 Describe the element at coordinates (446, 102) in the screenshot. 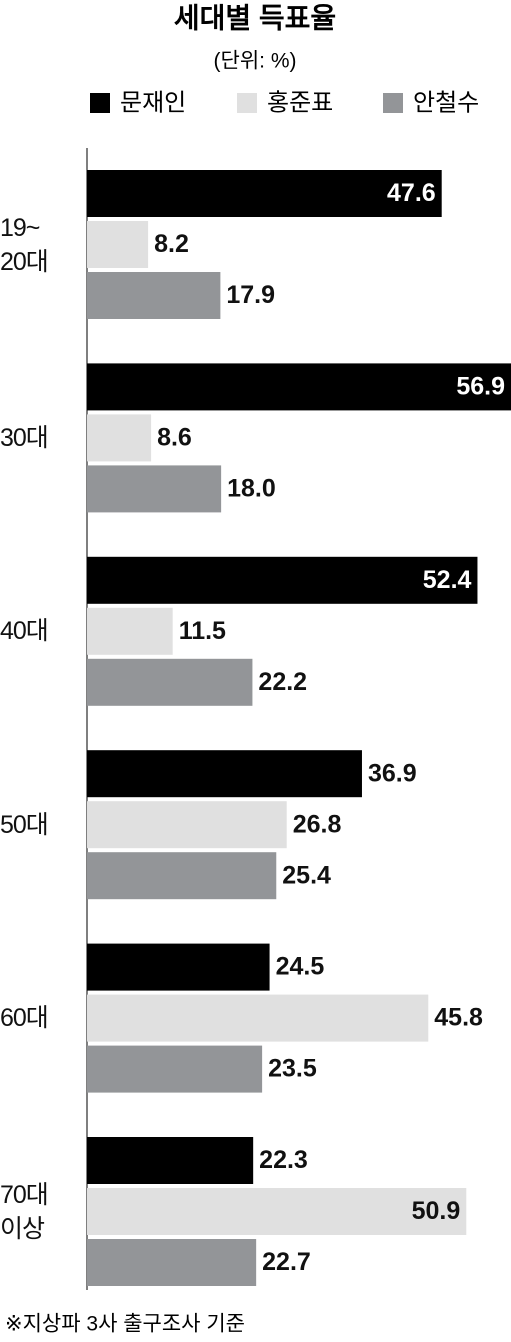

I see `legend-label: 안철수` at that location.